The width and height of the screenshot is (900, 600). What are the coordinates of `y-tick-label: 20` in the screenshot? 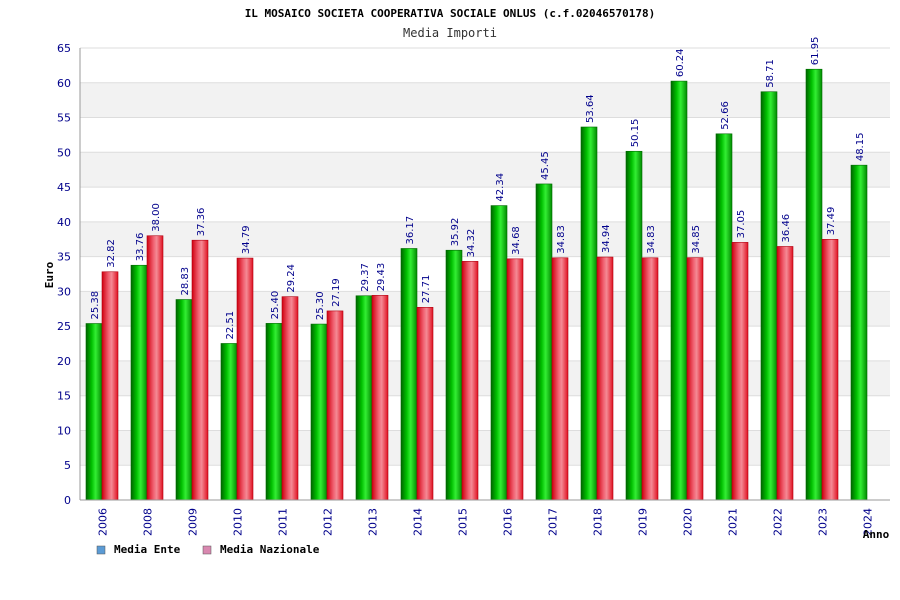 It's located at (64, 361).